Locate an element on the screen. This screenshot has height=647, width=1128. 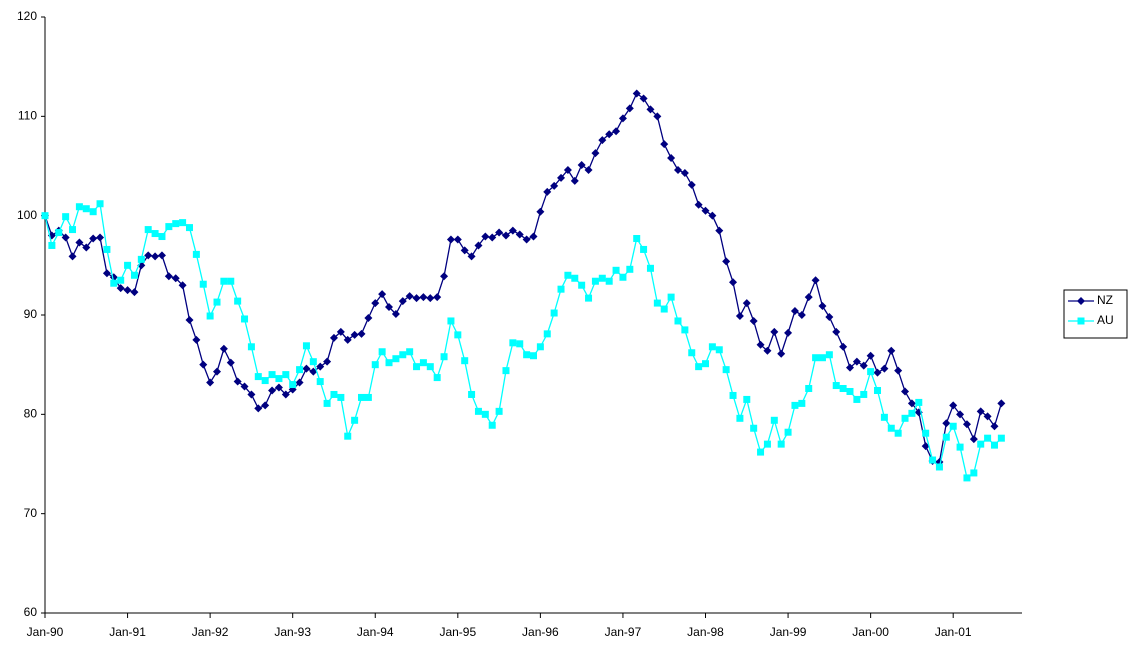
legend-box is located at coordinates (1095, 314).